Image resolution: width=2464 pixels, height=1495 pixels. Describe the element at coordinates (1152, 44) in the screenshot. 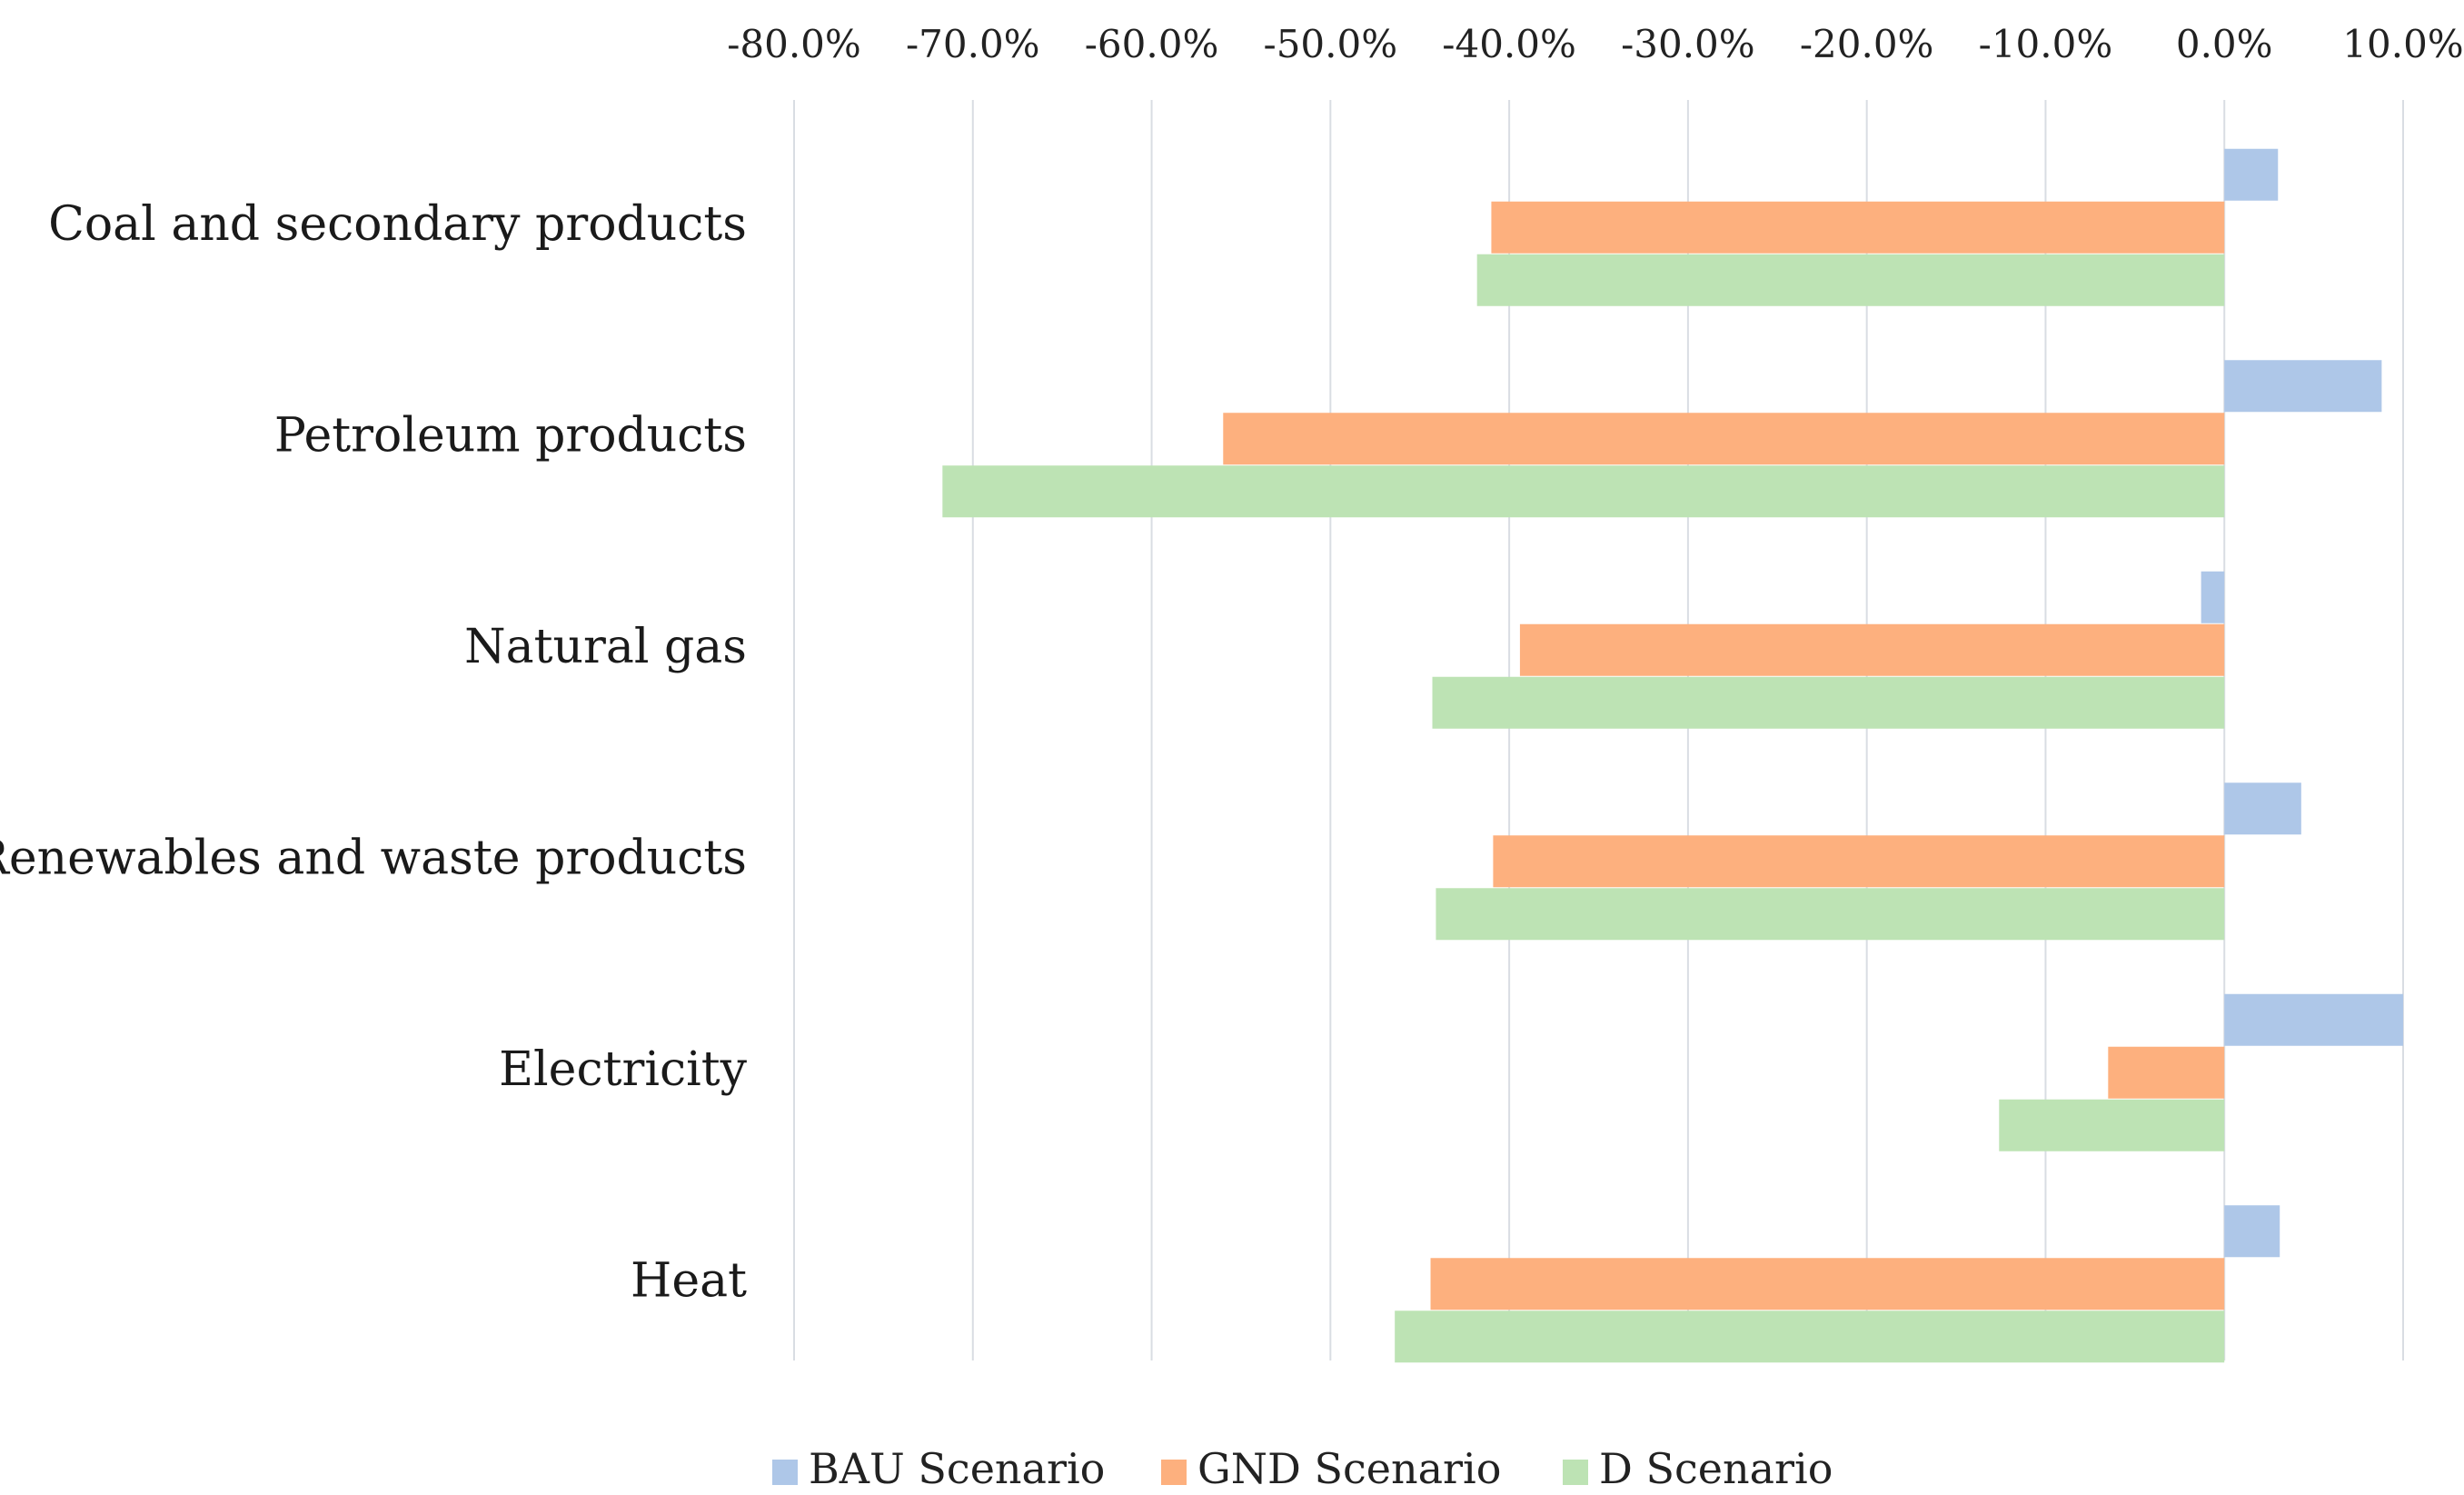

I see `x-tick-label: -60.0%` at that location.